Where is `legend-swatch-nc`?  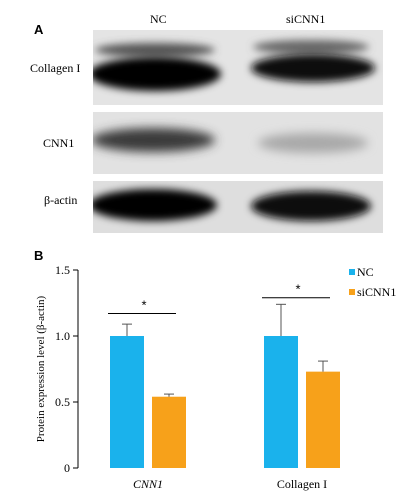 legend-swatch-nc is located at coordinates (352, 272).